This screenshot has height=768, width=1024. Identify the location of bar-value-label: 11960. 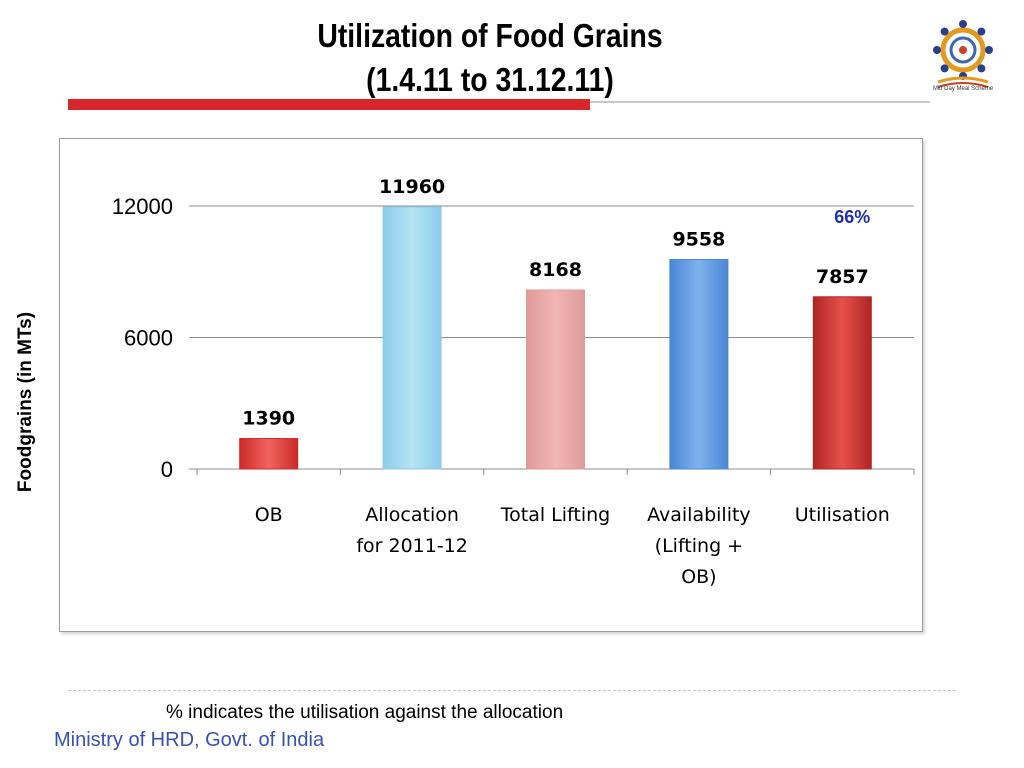
(412, 187).